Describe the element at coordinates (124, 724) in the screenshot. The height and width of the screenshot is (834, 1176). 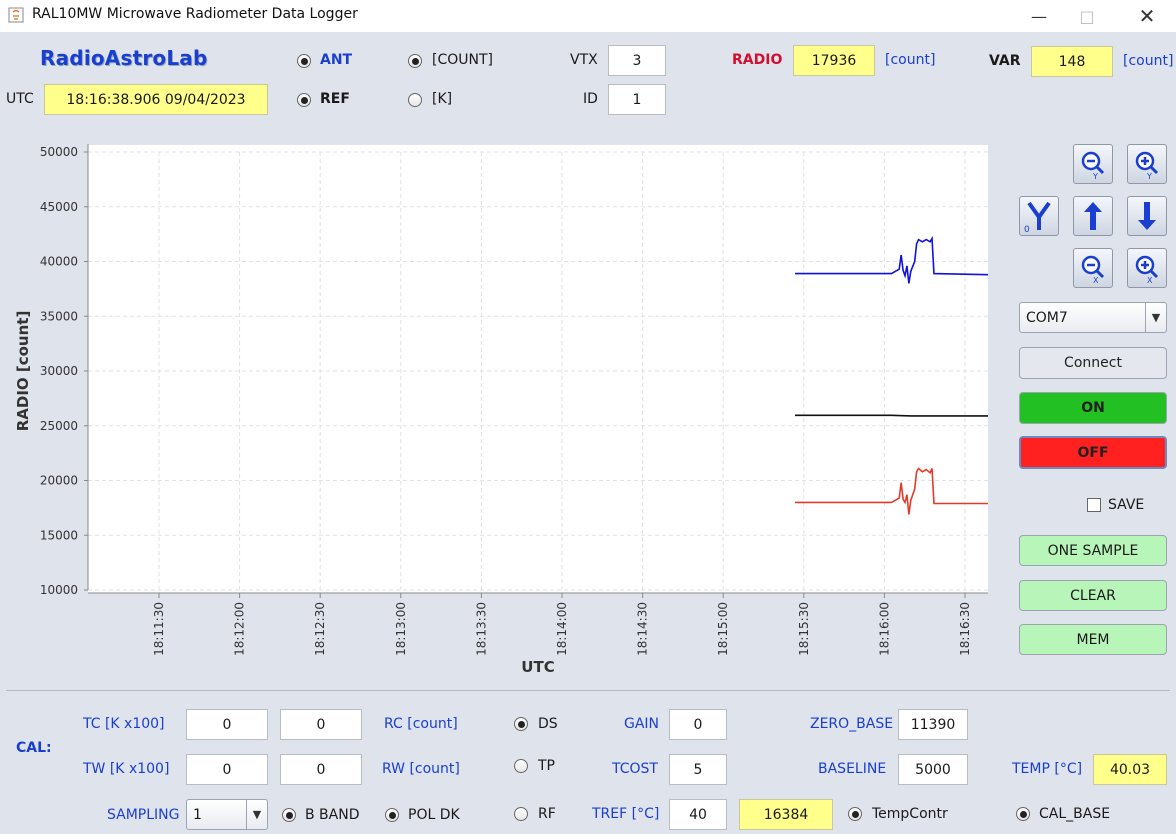
I see `tc-label: TC [K x100]` at that location.